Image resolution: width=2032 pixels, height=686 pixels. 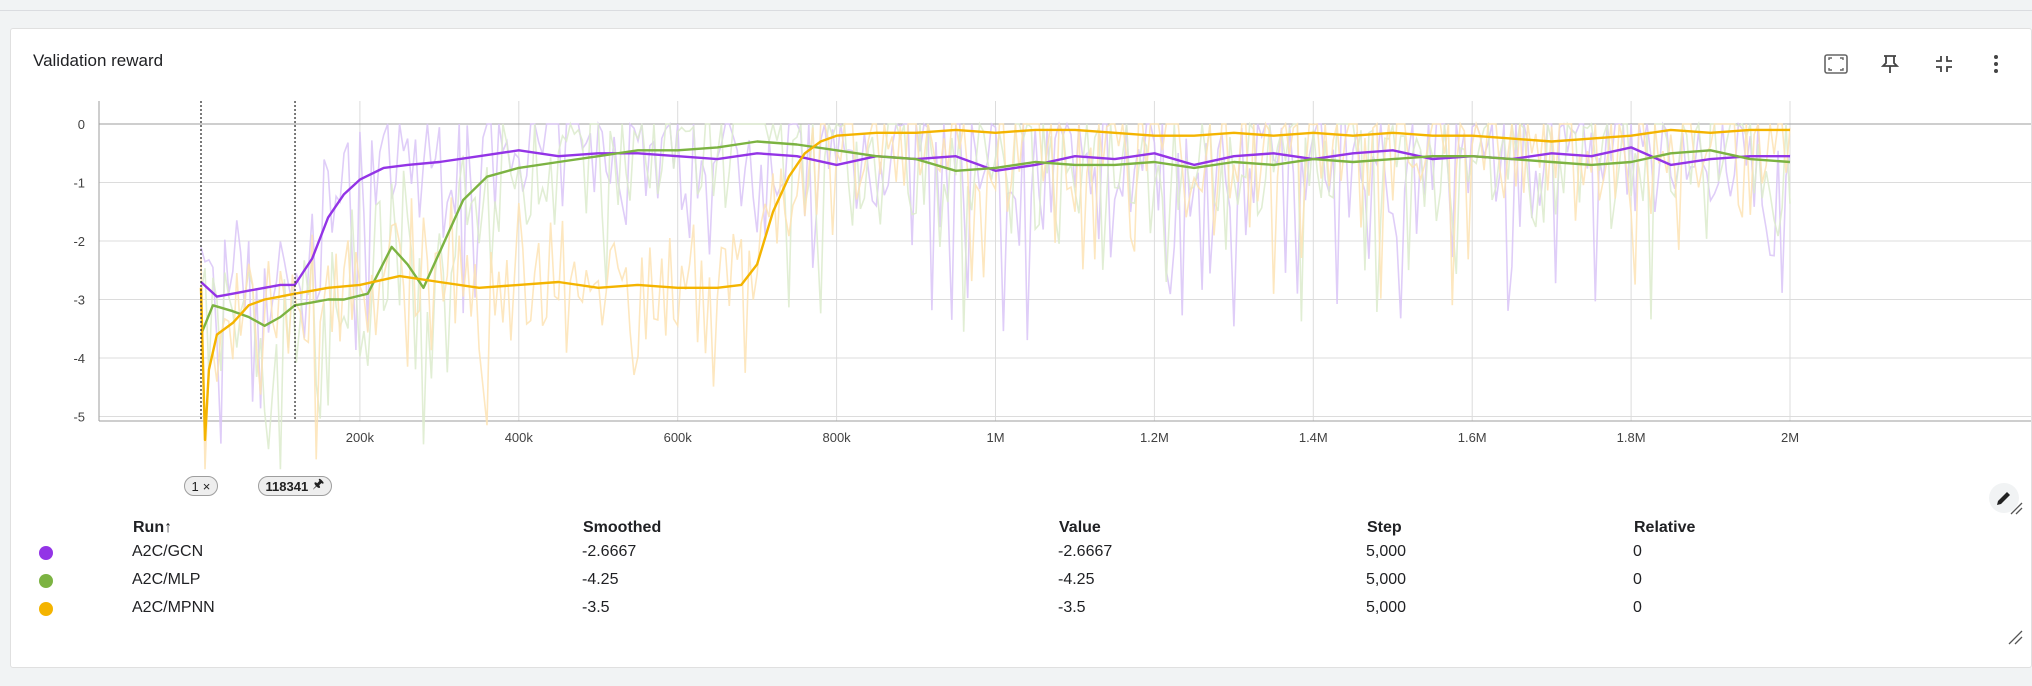 I want to click on legend-row: A2C/GCN -2.6667 -2.6667 5,000 0, so click(x=1021, y=553).